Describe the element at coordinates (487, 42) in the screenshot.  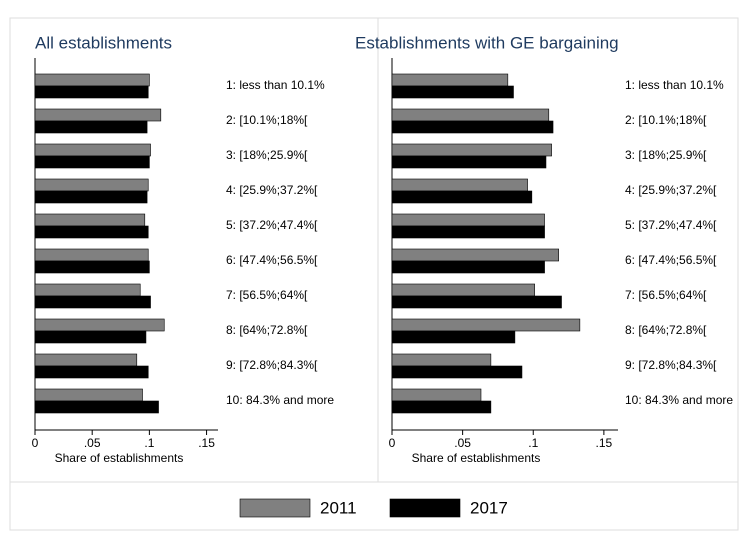
I see `panel-title: Establishments with GE bargaining` at that location.